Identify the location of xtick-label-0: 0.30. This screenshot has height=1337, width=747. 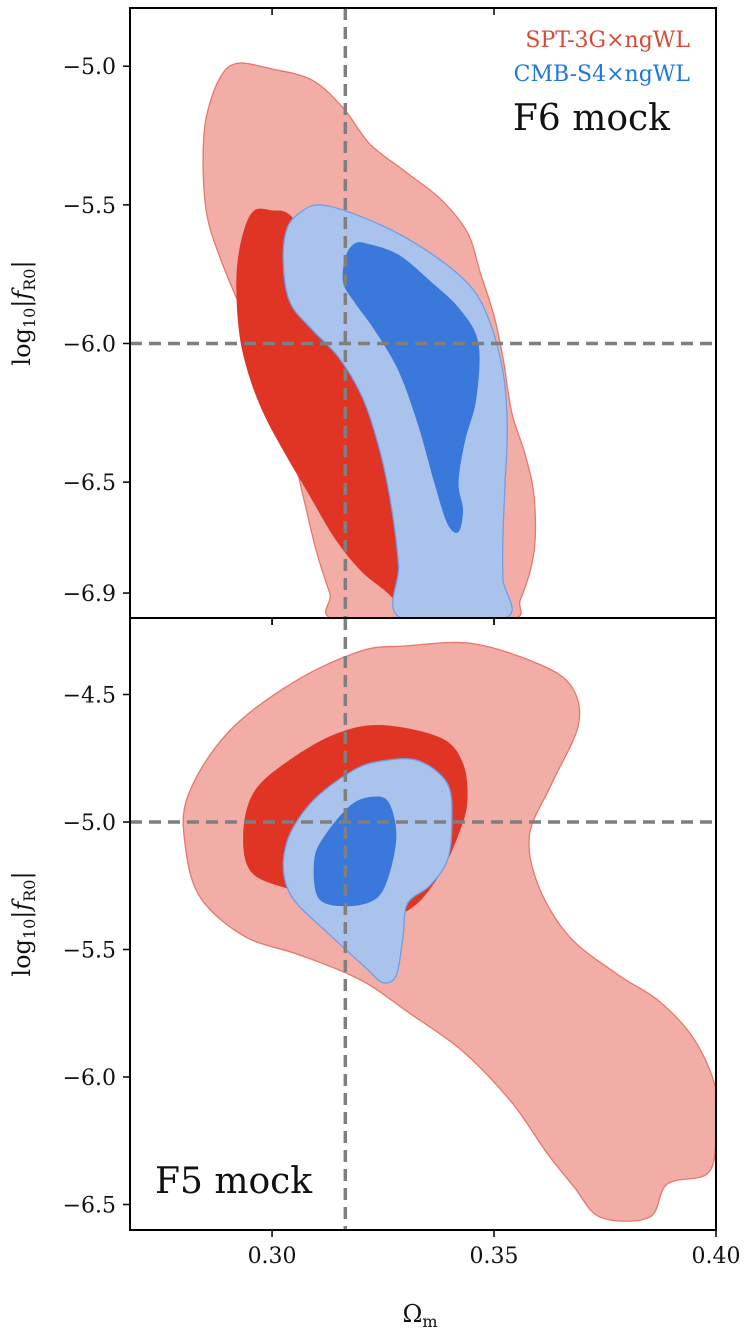
(272, 1256).